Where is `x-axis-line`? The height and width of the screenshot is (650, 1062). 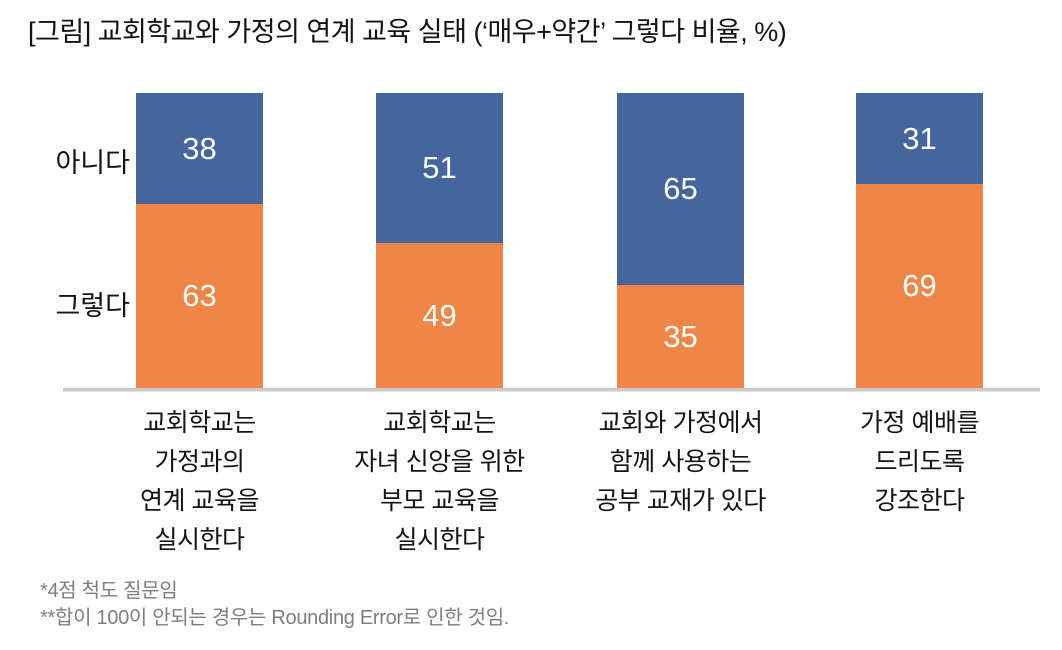 x-axis-line is located at coordinates (551, 390).